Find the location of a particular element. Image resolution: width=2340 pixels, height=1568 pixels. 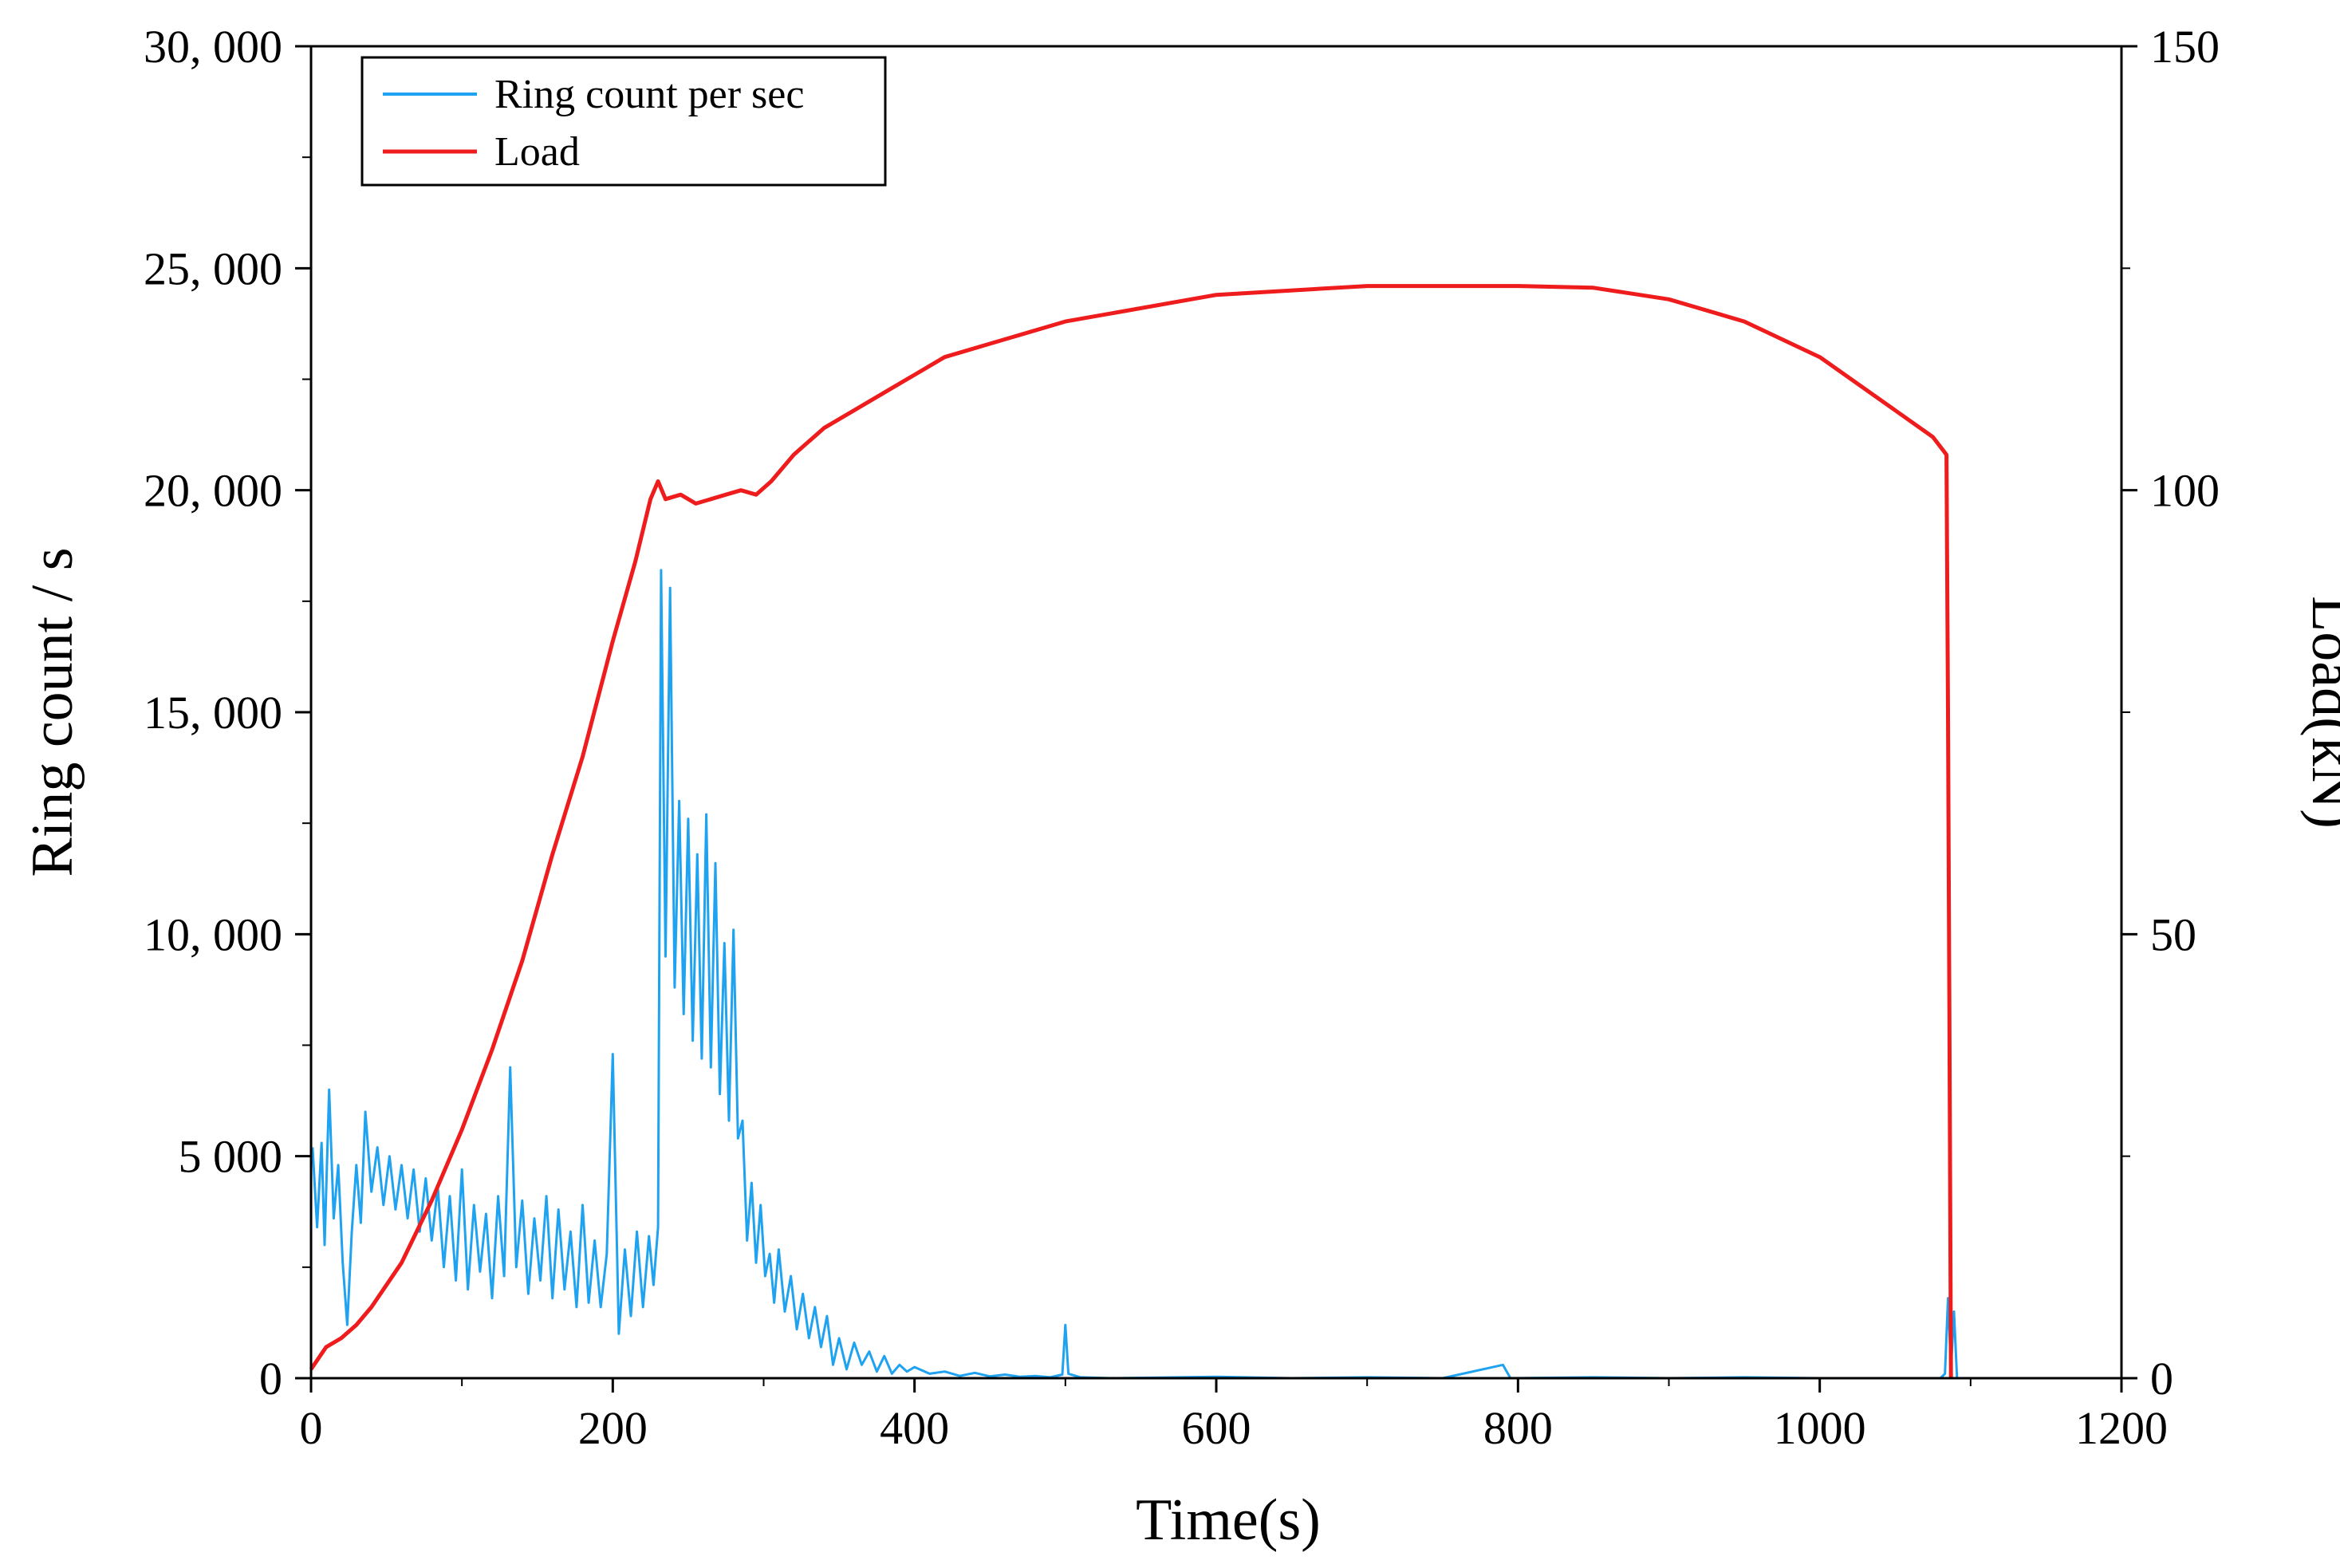

y-left-tick-label: 25, 000 is located at coordinates (213, 268).